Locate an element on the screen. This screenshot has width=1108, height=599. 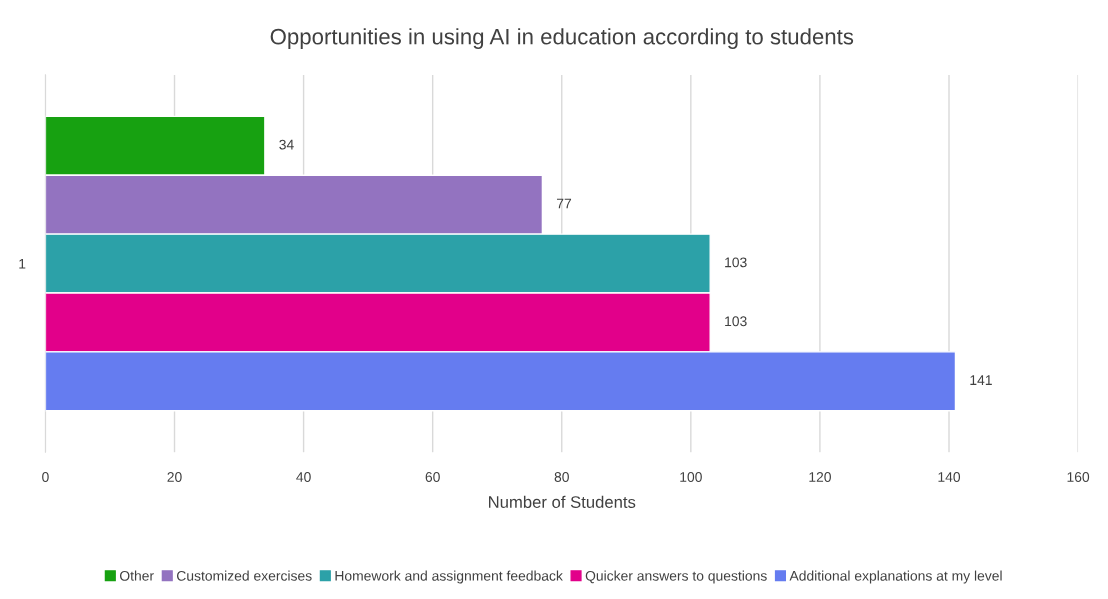
legend-label: Other is located at coordinates (137, 575).